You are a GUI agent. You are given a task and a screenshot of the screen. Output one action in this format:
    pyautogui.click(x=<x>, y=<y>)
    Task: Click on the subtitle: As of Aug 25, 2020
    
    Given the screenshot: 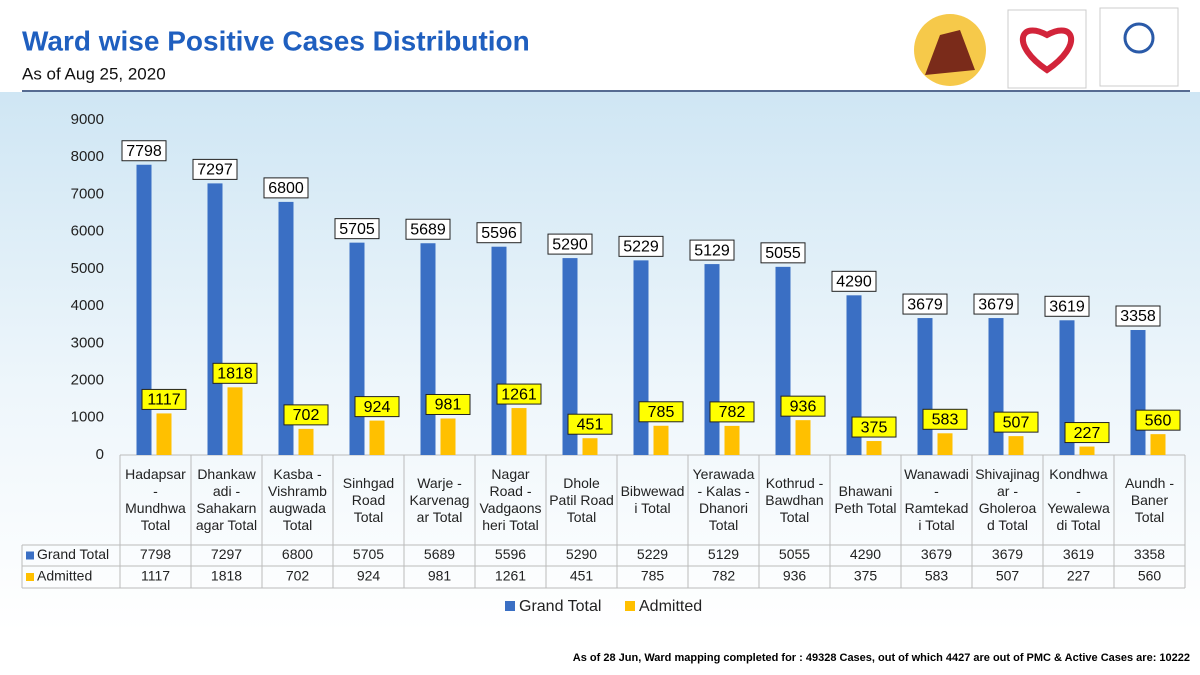 What is the action you would take?
    pyautogui.click(x=94, y=73)
    